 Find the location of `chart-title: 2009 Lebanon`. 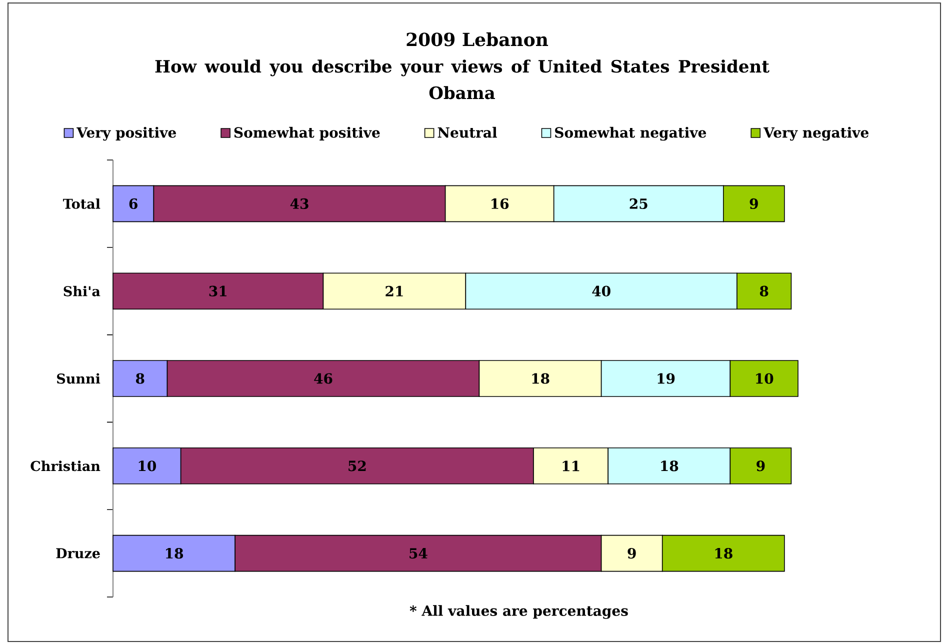

chart-title: 2009 Lebanon is located at coordinates (477, 39).